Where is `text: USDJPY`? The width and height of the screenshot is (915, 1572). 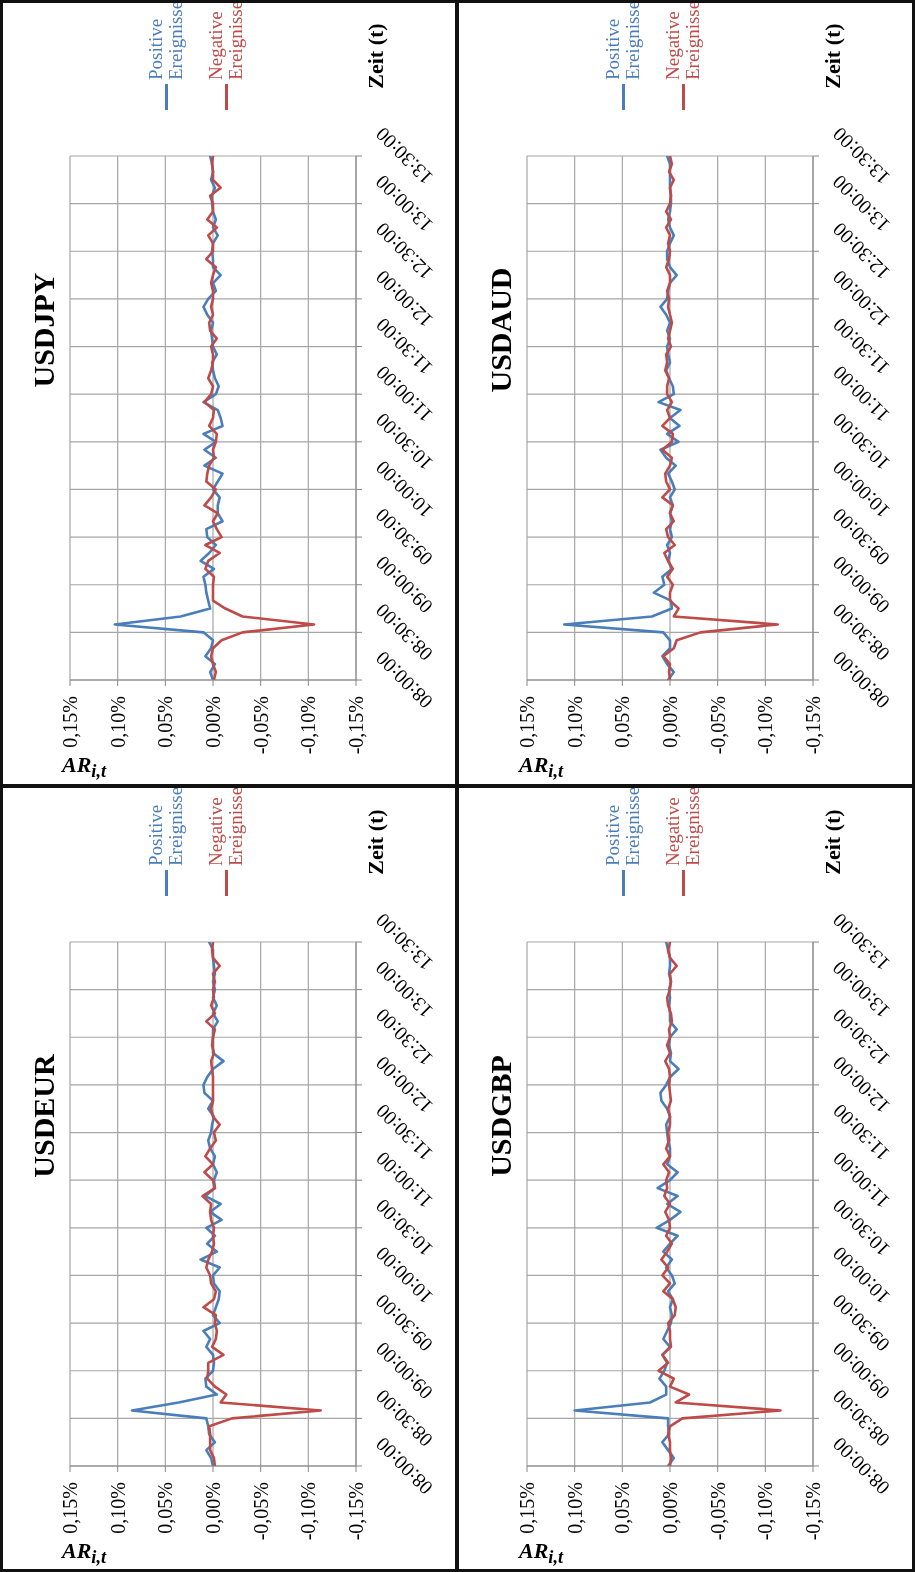 text: USDJPY is located at coordinates (44, 330).